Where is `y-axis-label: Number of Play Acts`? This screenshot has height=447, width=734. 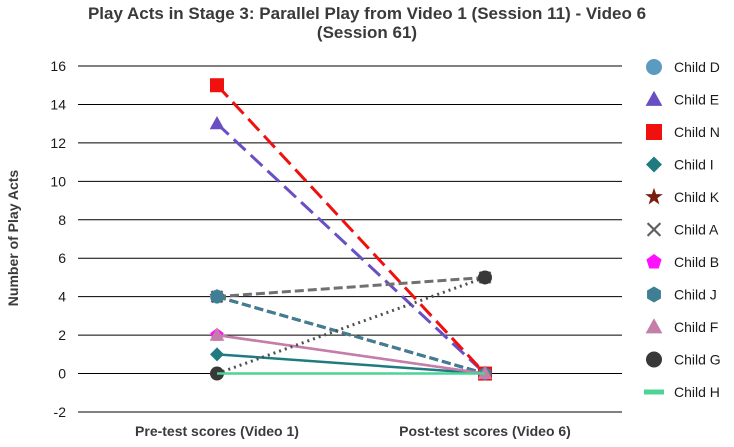
y-axis-label: Number of Play Acts is located at coordinates (13, 238).